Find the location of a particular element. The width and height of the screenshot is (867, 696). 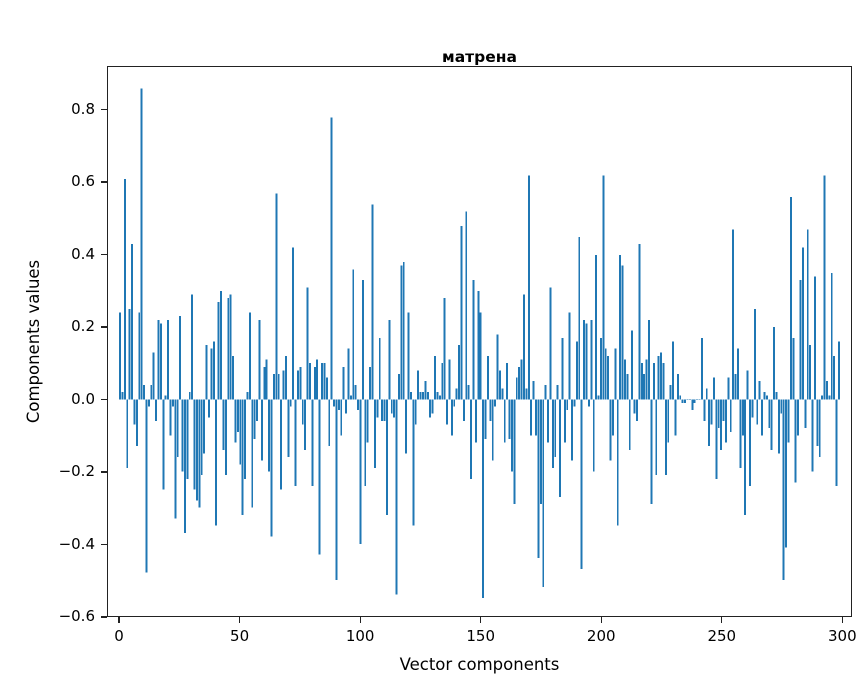

chart-title-line1: матрена is located at coordinates (479, 57).